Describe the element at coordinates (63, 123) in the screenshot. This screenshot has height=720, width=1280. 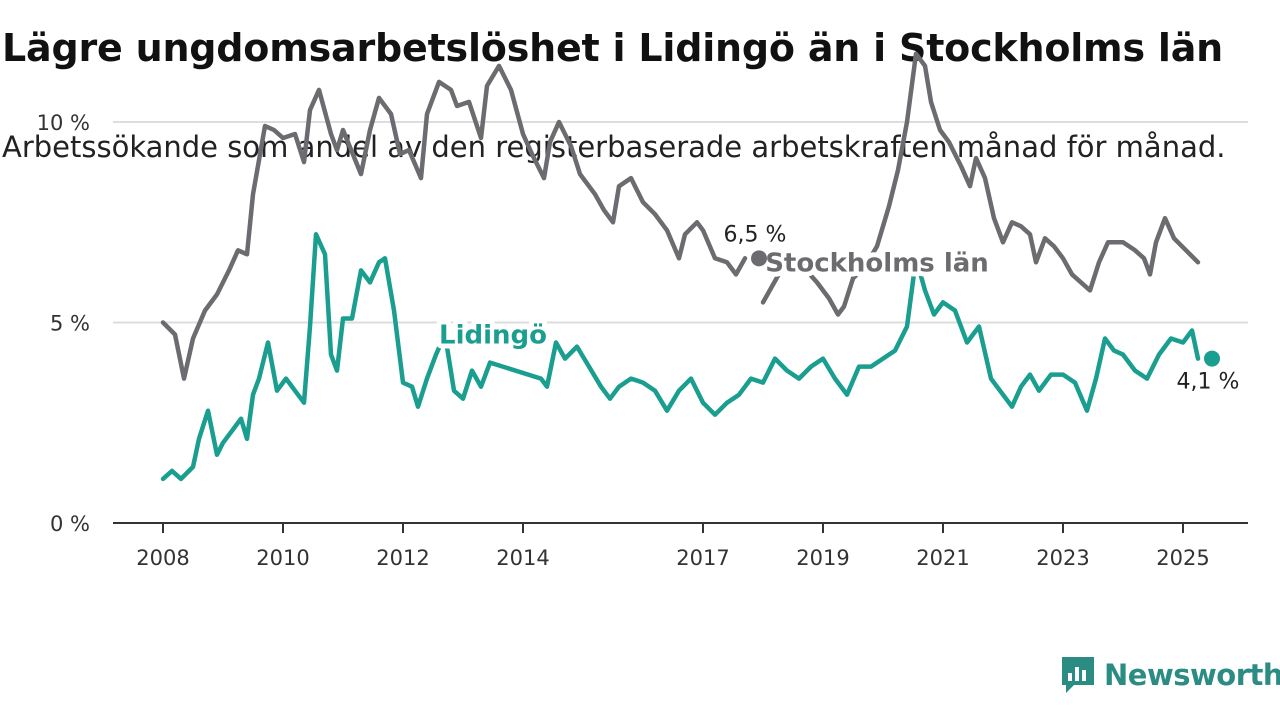
I see `y-tick-label: 10 %` at that location.